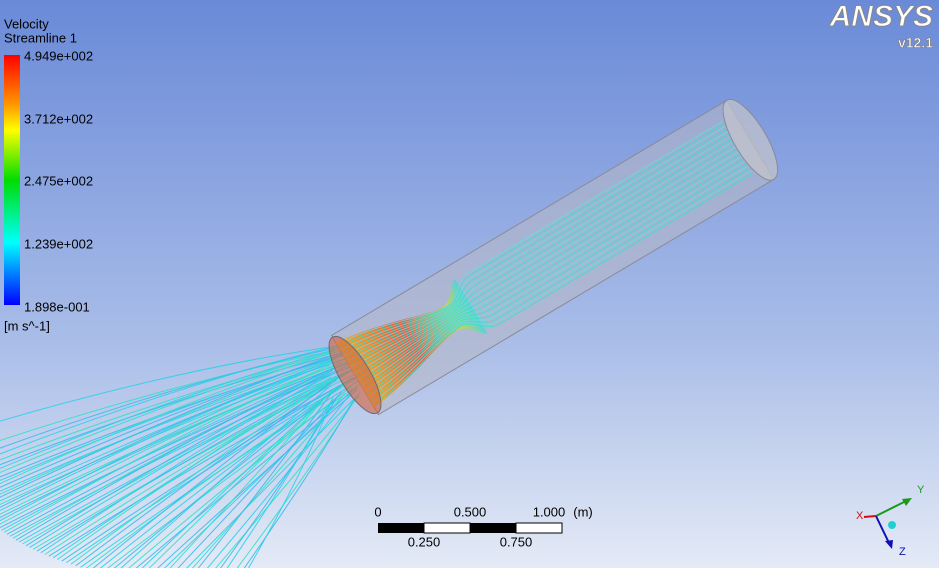 The height and width of the screenshot is (568, 939). Describe the element at coordinates (58, 180) in the screenshot. I see `legend-label: 2.475e+002` at that location.